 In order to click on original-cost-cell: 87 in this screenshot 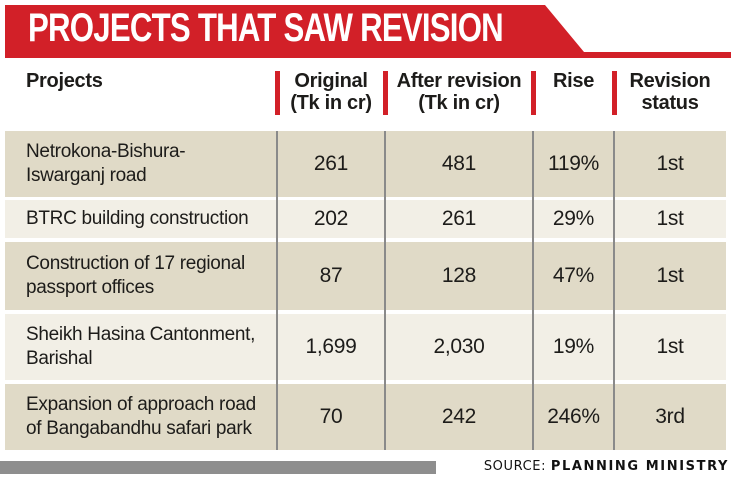, I will do `click(331, 275)`.